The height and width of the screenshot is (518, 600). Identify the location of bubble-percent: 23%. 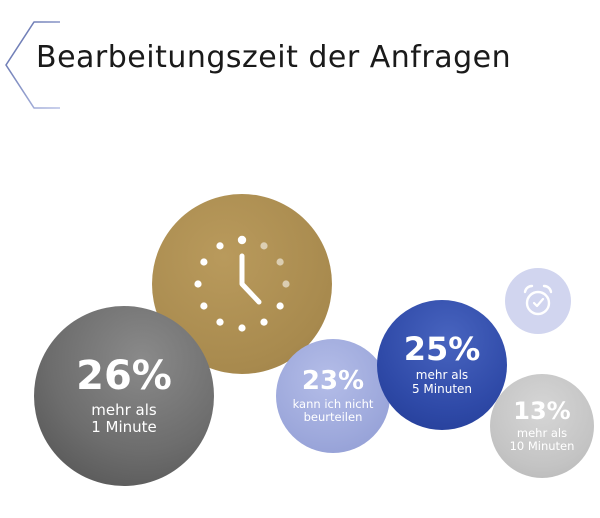
(333, 380).